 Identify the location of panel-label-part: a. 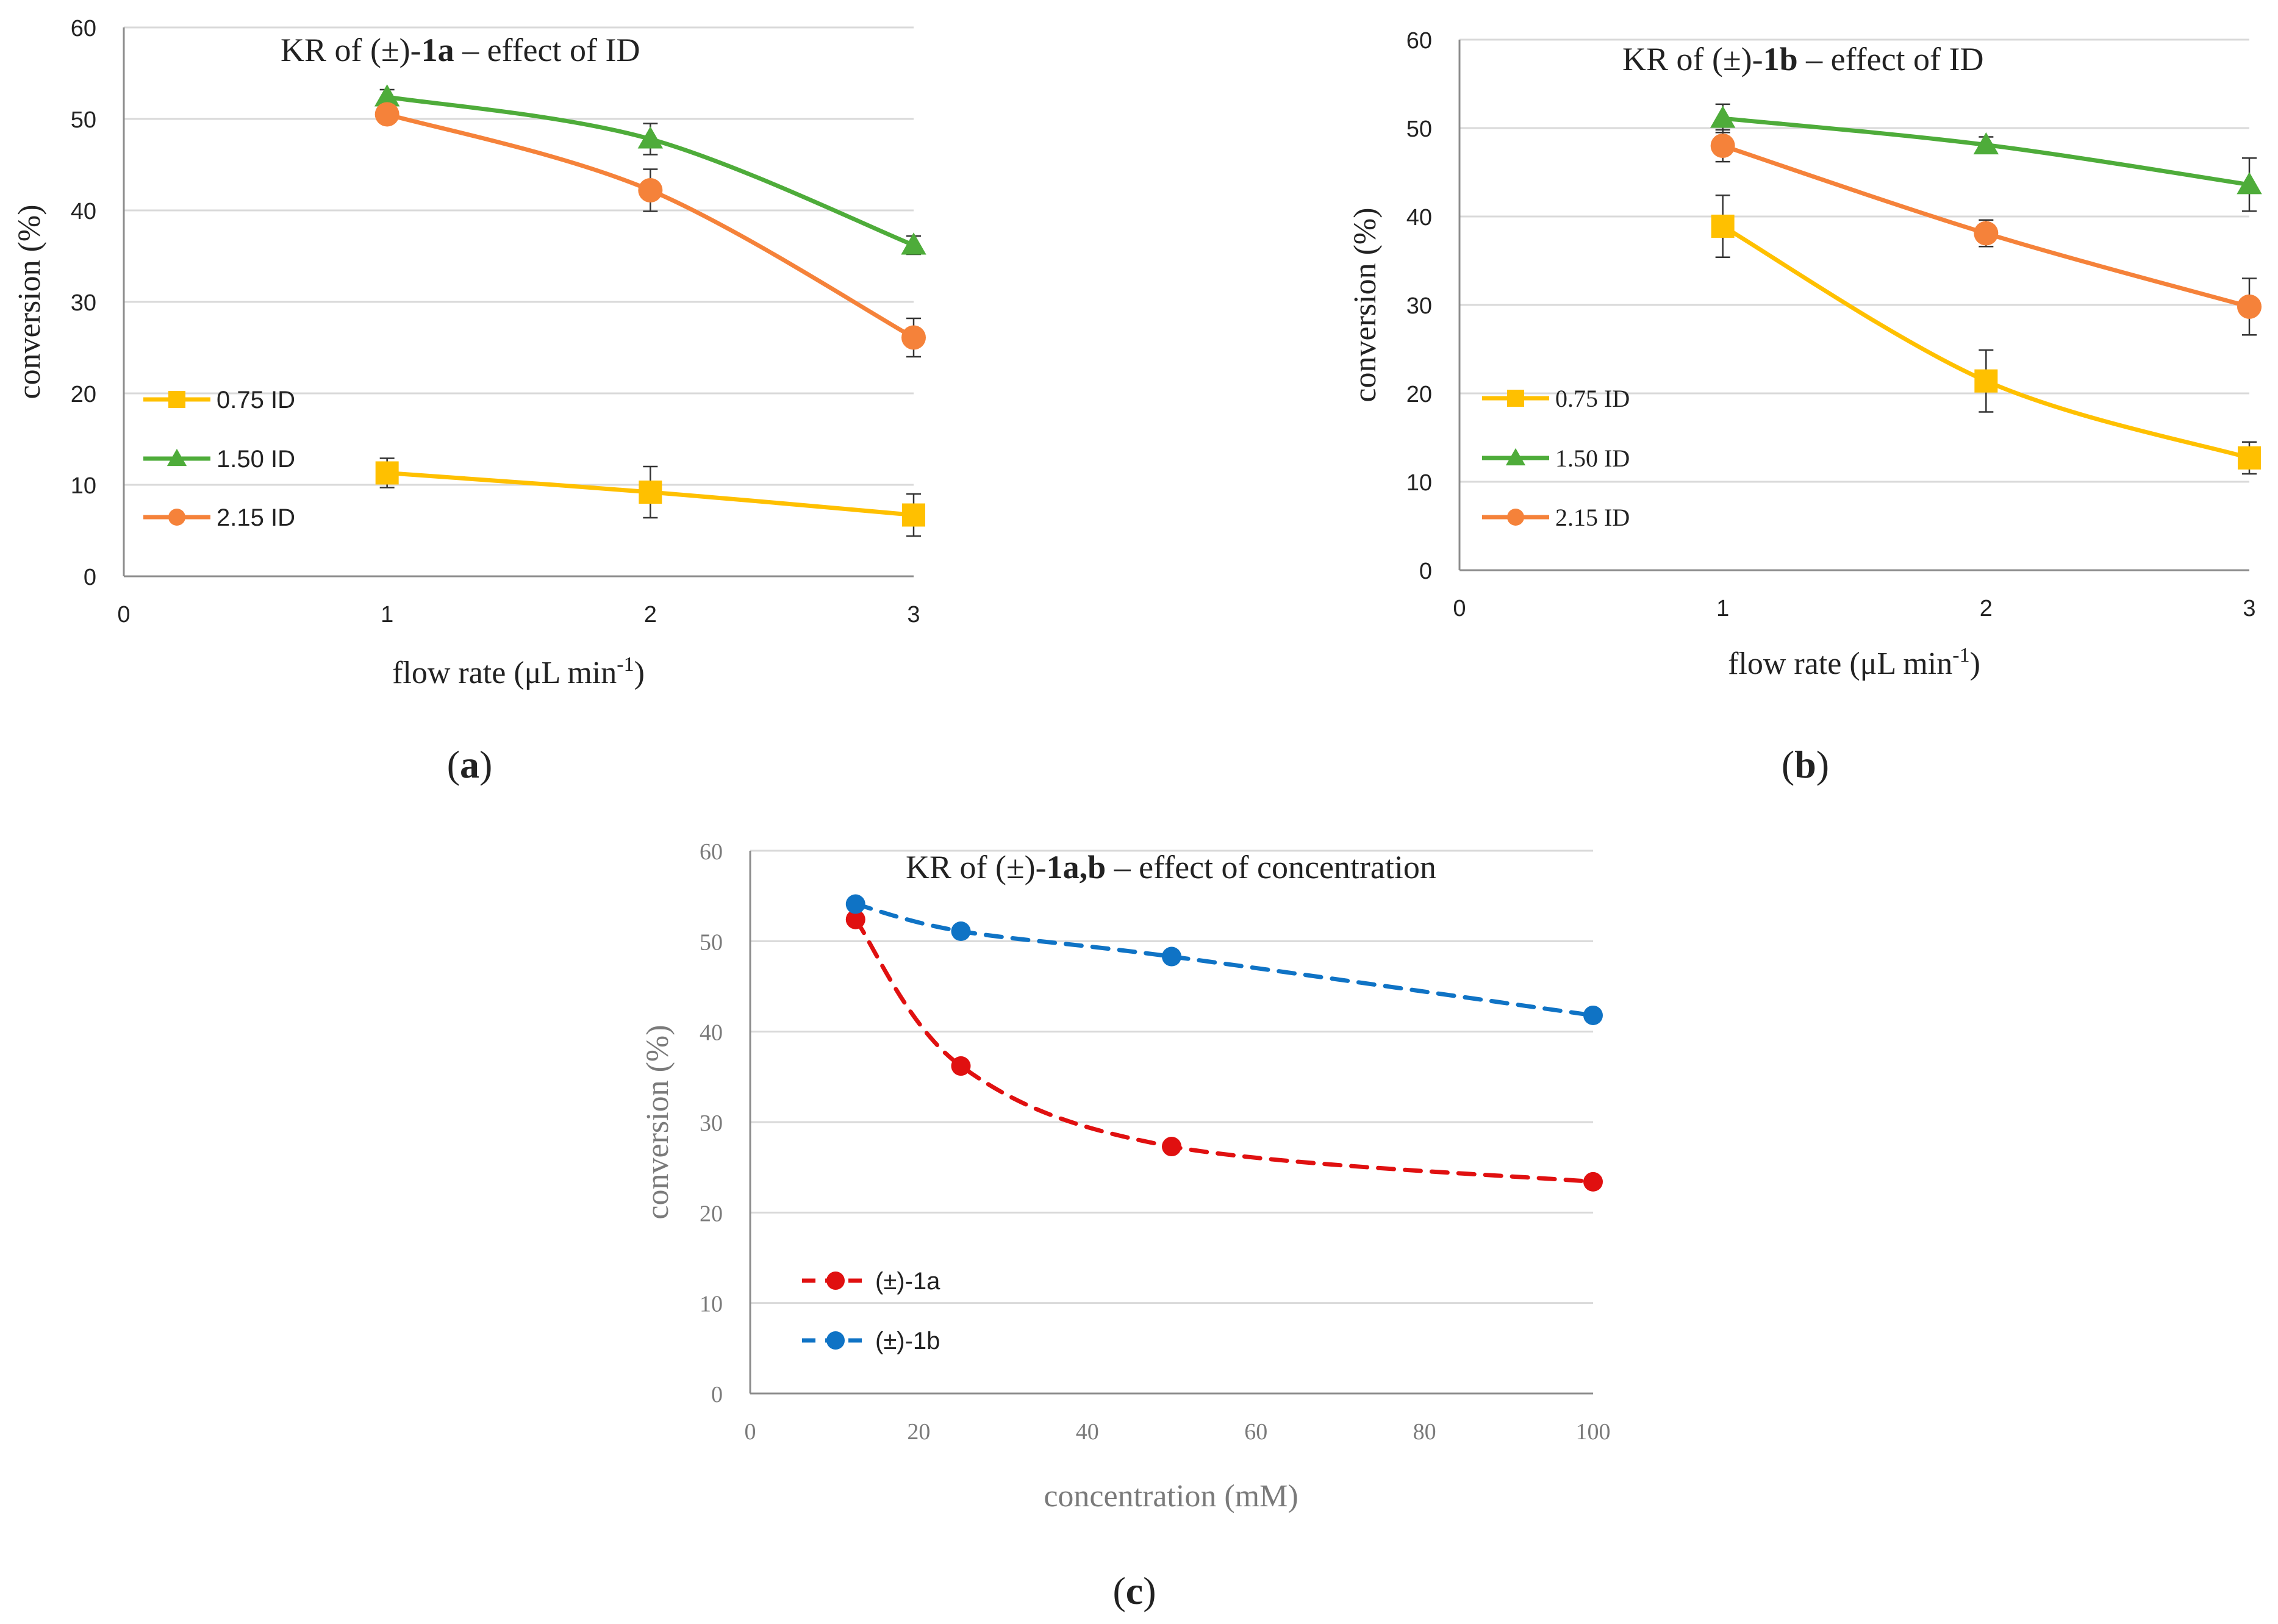
(469, 764).